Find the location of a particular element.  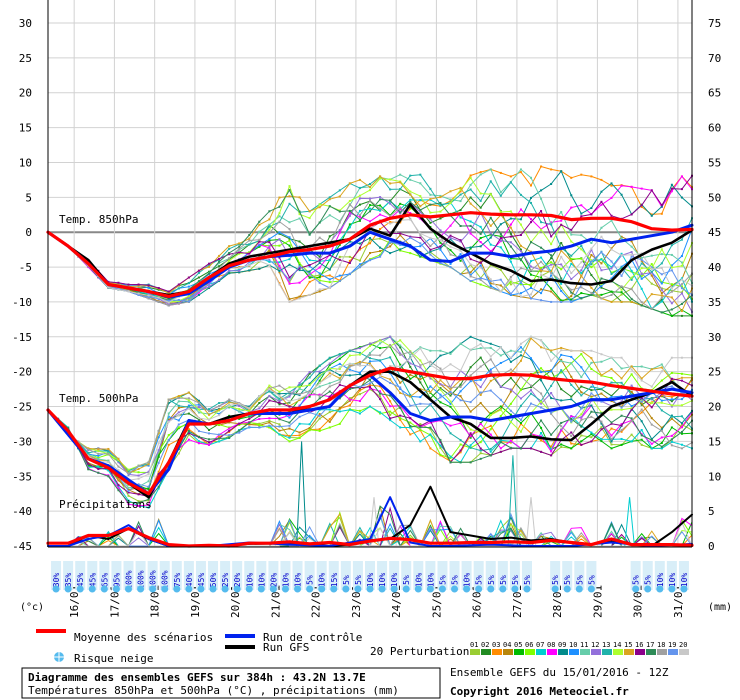

precip-spike is located at coordinates (374, 522).